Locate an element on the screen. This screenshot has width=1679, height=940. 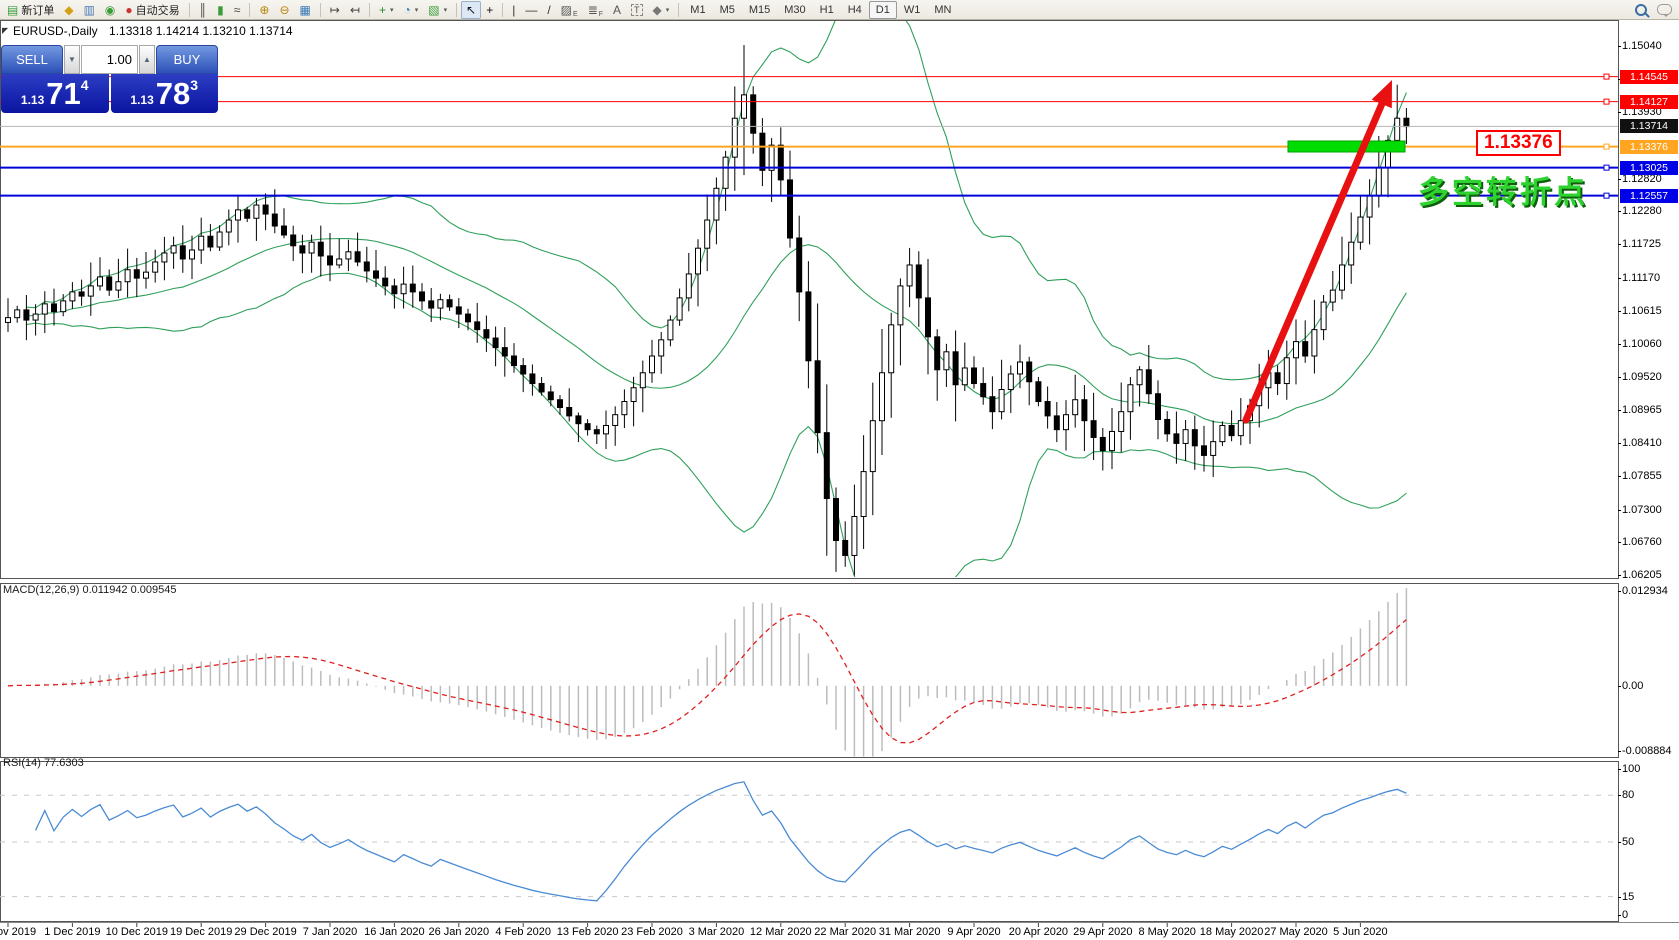
icon-subscript: F is located at coordinates (601, 14).